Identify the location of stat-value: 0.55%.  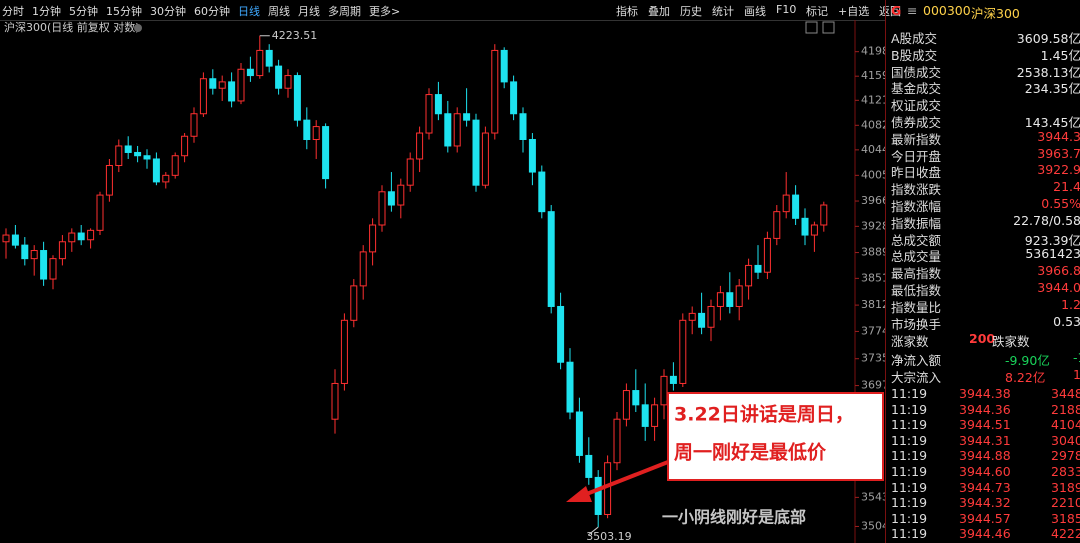
(1060, 203).